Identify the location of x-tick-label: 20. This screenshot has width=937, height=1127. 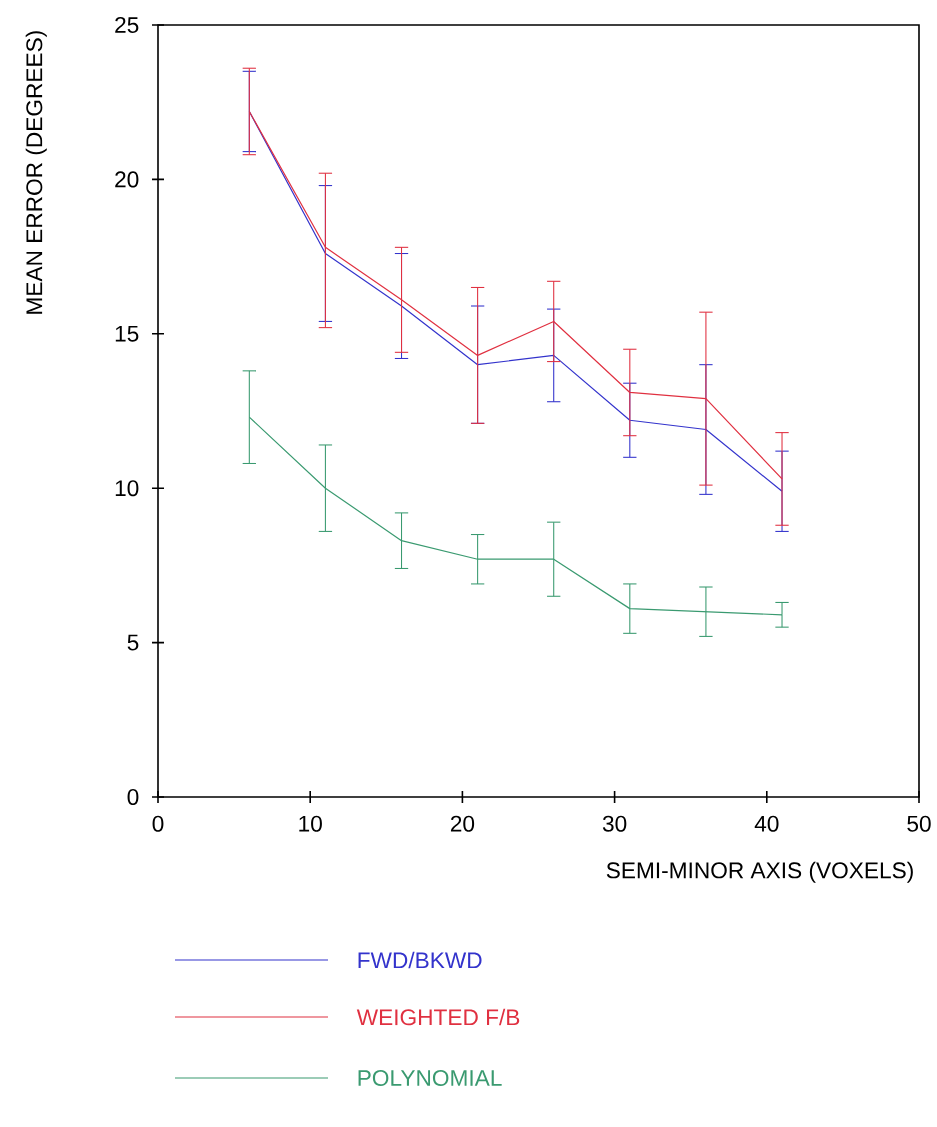
(462, 823).